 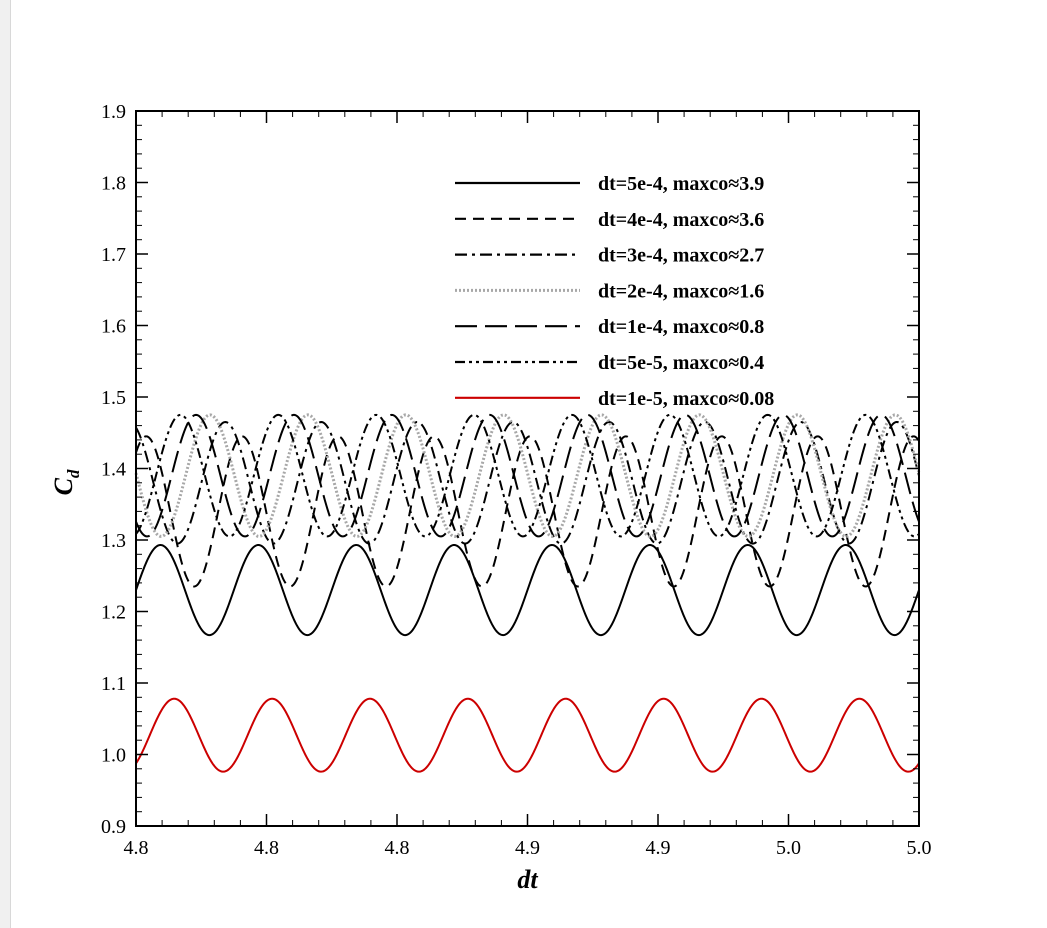 What do you see at coordinates (681, 363) in the screenshot?
I see `legend-label-6: dt=5e-5, maxco≈0.4` at bounding box center [681, 363].